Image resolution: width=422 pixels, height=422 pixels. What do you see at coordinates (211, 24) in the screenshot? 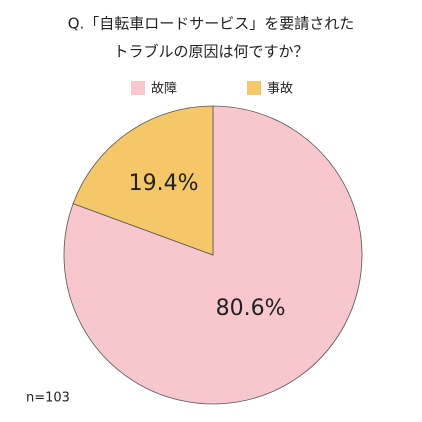
I see `chart-title: Q.「自転車ロードサービス」を要請された` at bounding box center [211, 24].